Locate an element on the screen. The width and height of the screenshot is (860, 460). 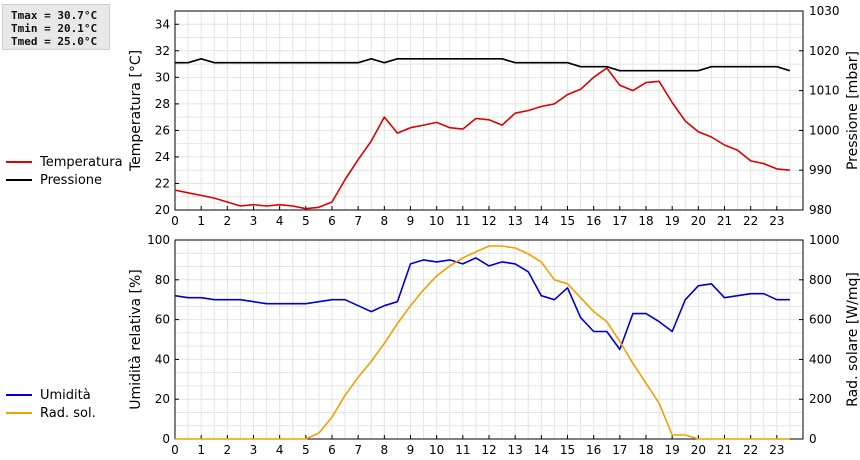
y-left-axis-title: Umidità relativa [%] is located at coordinates (136, 339).